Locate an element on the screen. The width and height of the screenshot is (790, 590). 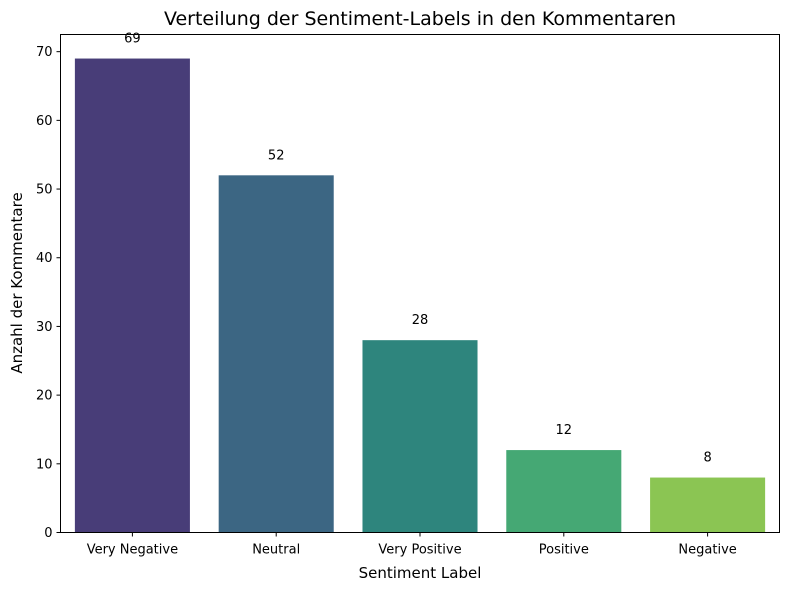
x-axis-label: Sentiment Label is located at coordinates (420, 573).